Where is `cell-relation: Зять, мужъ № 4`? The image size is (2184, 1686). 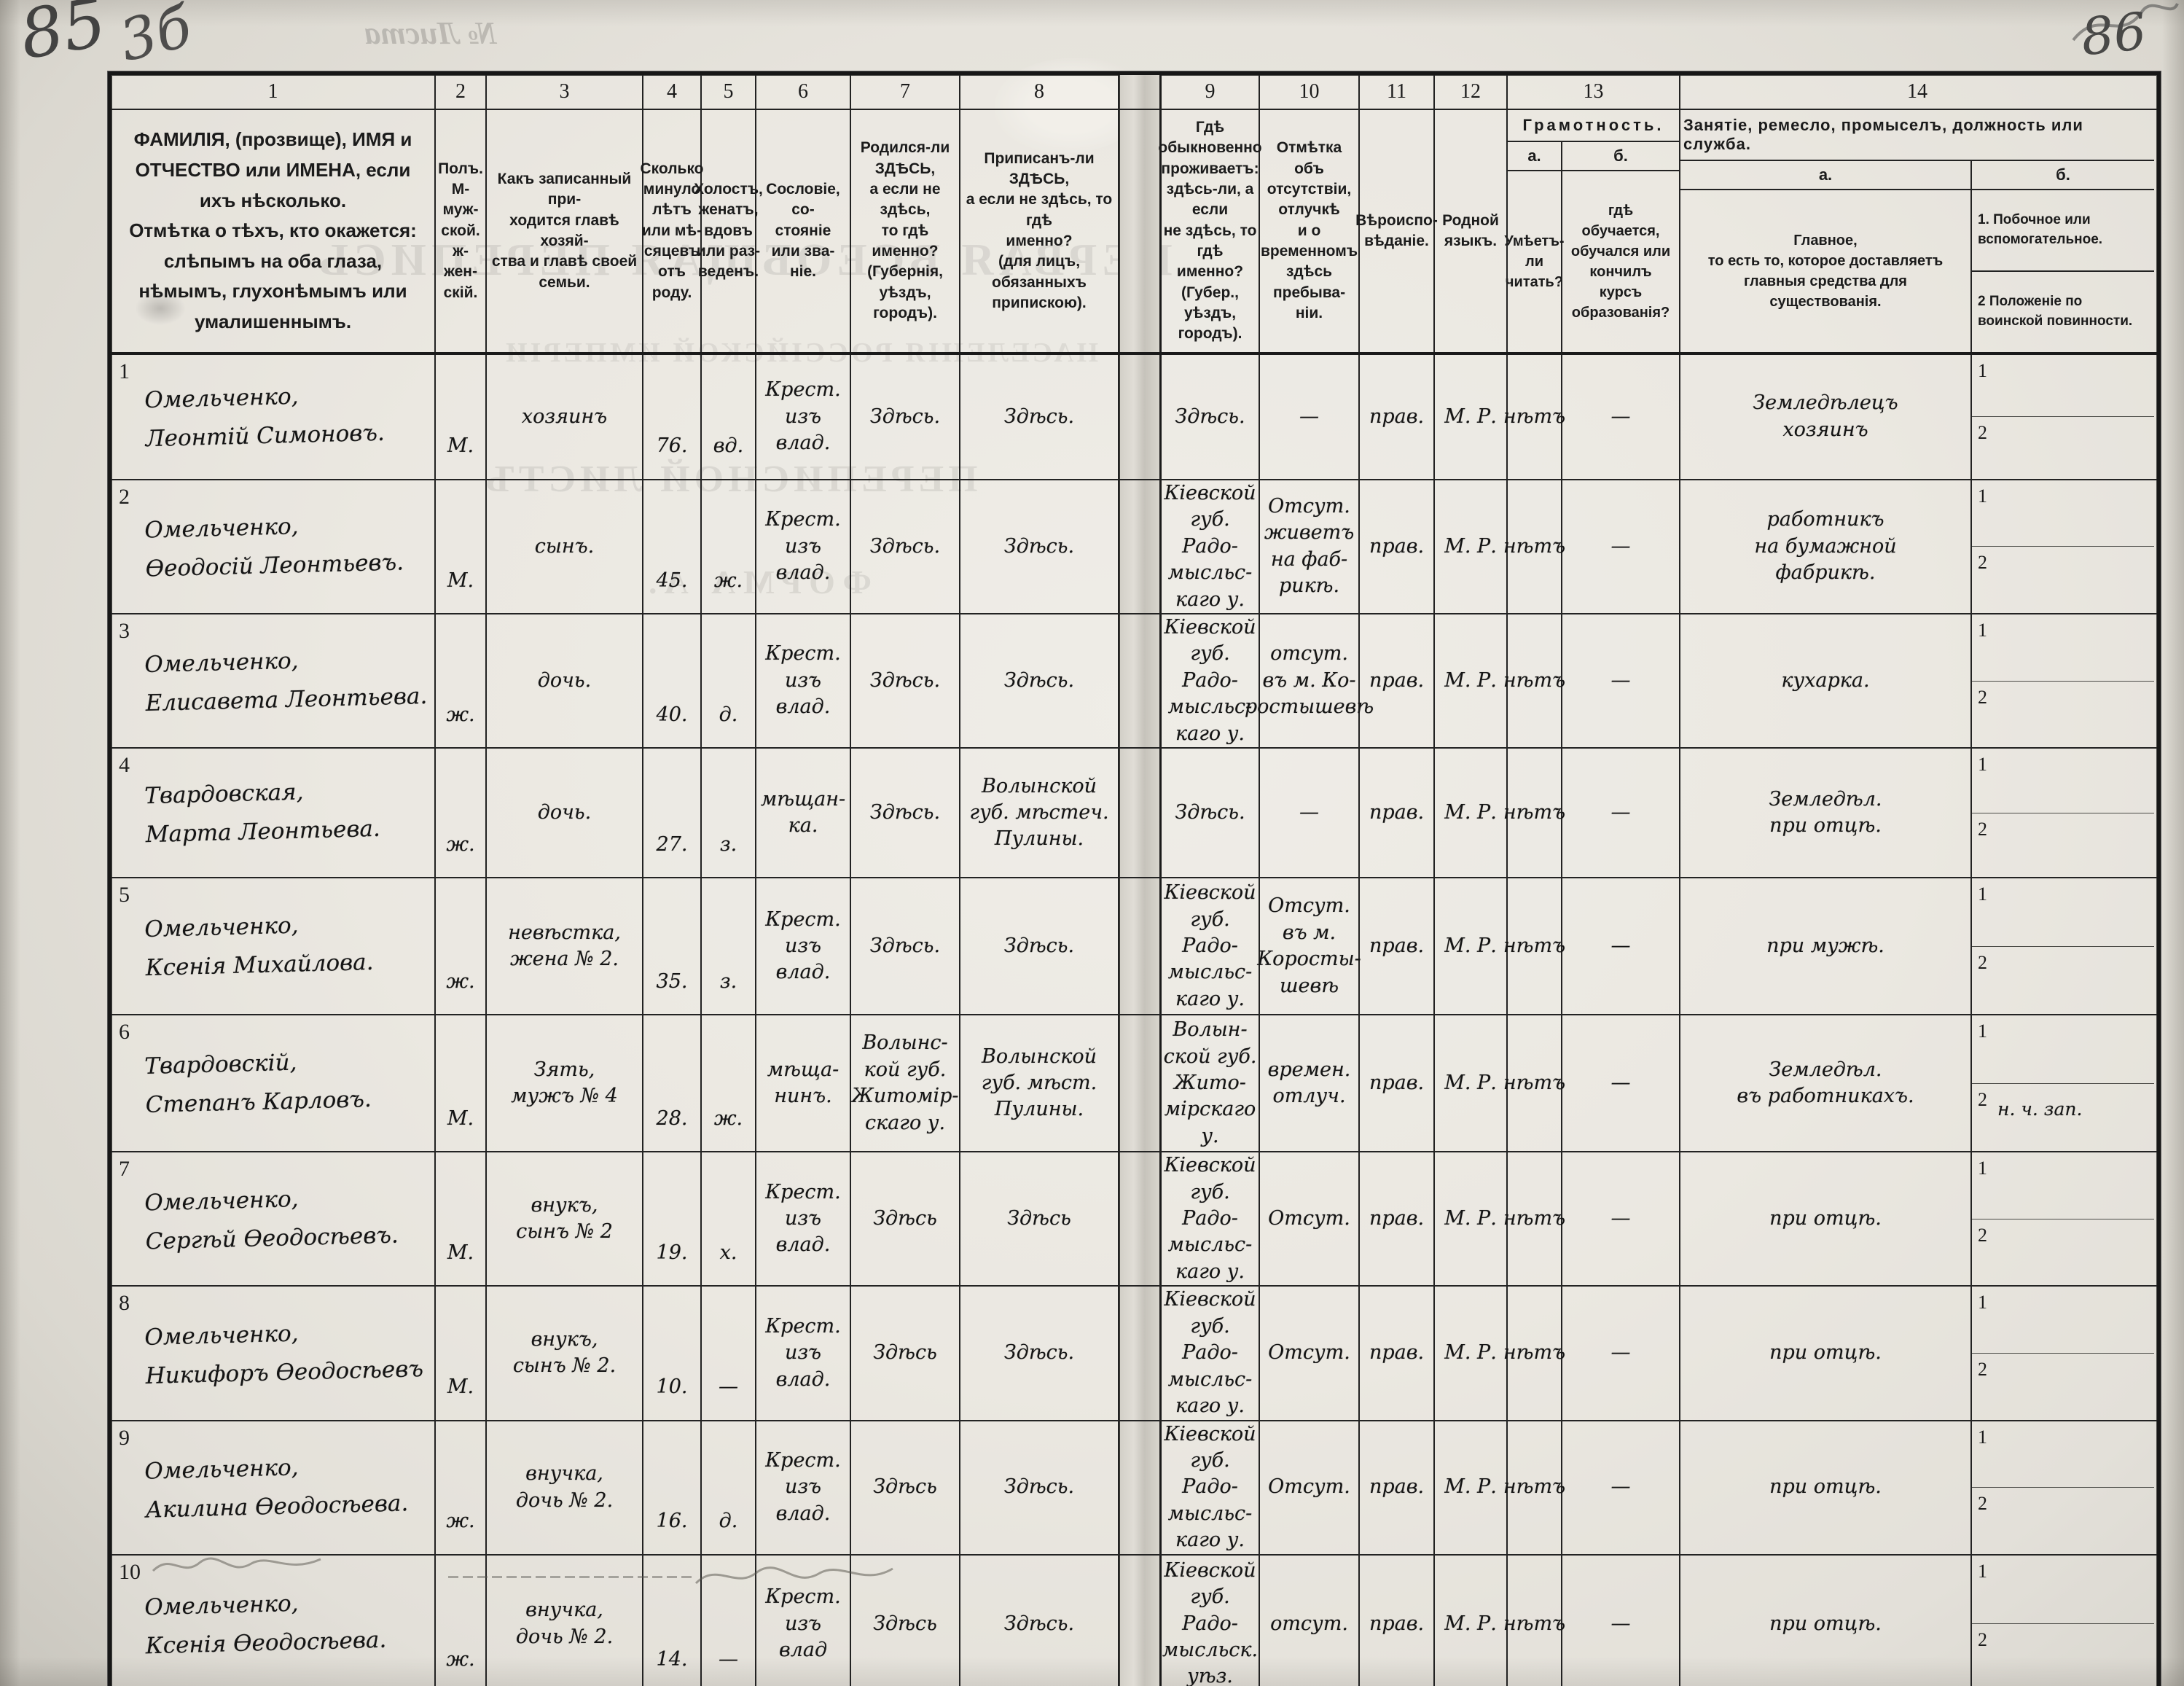
cell-relation: Зять, мужъ № 4 is located at coordinates (565, 1083).